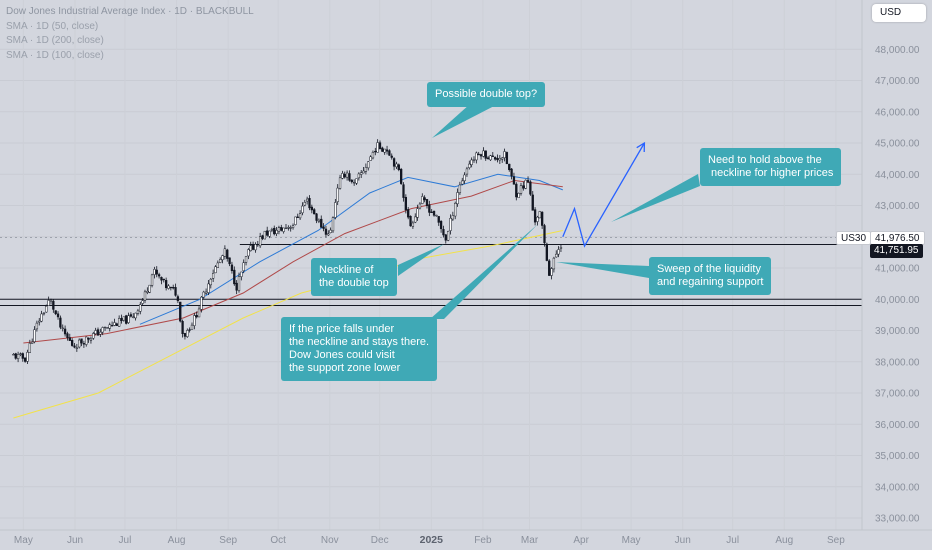 Image resolution: width=932 pixels, height=550 pixels. I want to click on symbol-price-tag: US30, so click(854, 238).